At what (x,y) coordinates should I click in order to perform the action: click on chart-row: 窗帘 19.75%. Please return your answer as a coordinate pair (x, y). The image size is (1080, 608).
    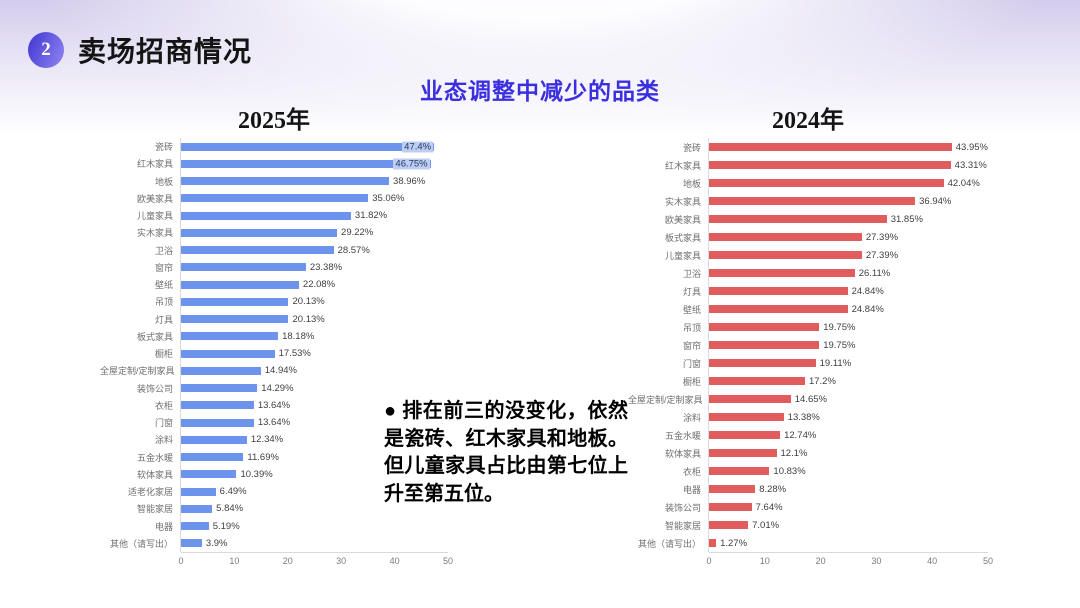
    Looking at the image, I should click on (808, 345).